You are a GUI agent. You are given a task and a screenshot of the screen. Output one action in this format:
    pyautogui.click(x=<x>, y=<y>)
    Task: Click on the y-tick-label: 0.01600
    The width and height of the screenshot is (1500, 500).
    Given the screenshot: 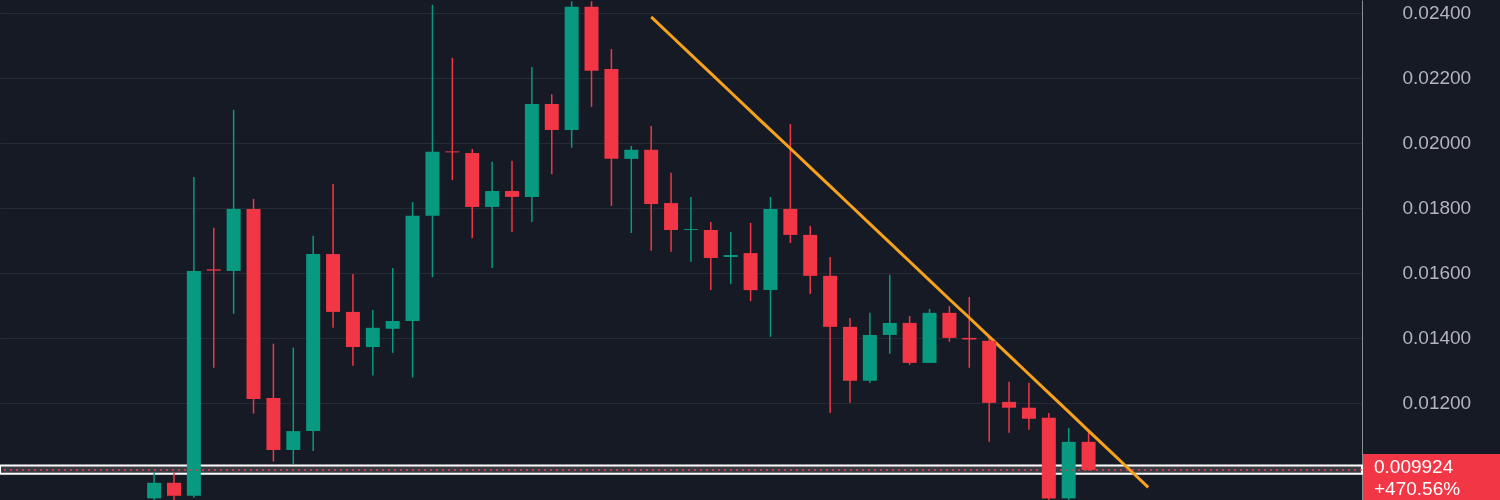 What is the action you would take?
    pyautogui.click(x=1437, y=273)
    